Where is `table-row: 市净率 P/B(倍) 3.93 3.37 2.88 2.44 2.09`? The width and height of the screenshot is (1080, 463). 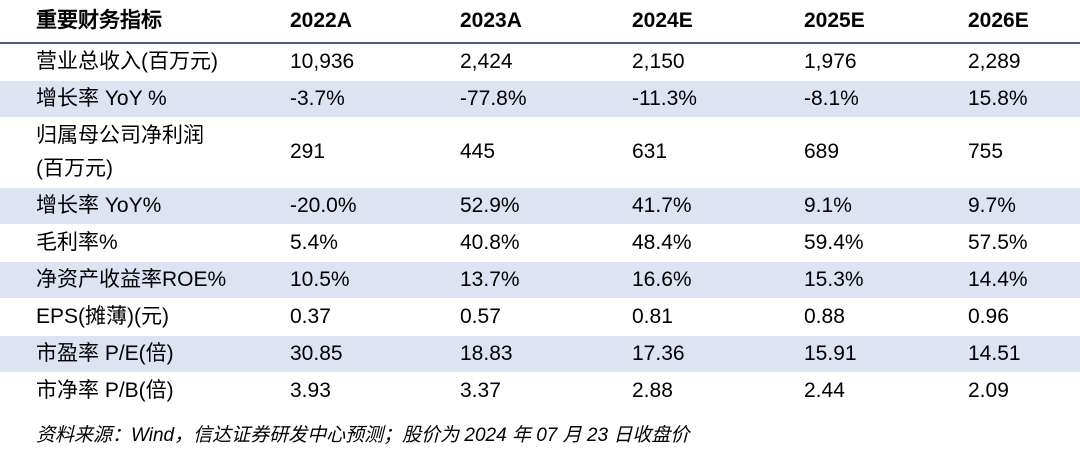
table-row: 市净率 P/B(倍) 3.93 3.37 2.88 2.44 2.09 is located at coordinates (540, 391).